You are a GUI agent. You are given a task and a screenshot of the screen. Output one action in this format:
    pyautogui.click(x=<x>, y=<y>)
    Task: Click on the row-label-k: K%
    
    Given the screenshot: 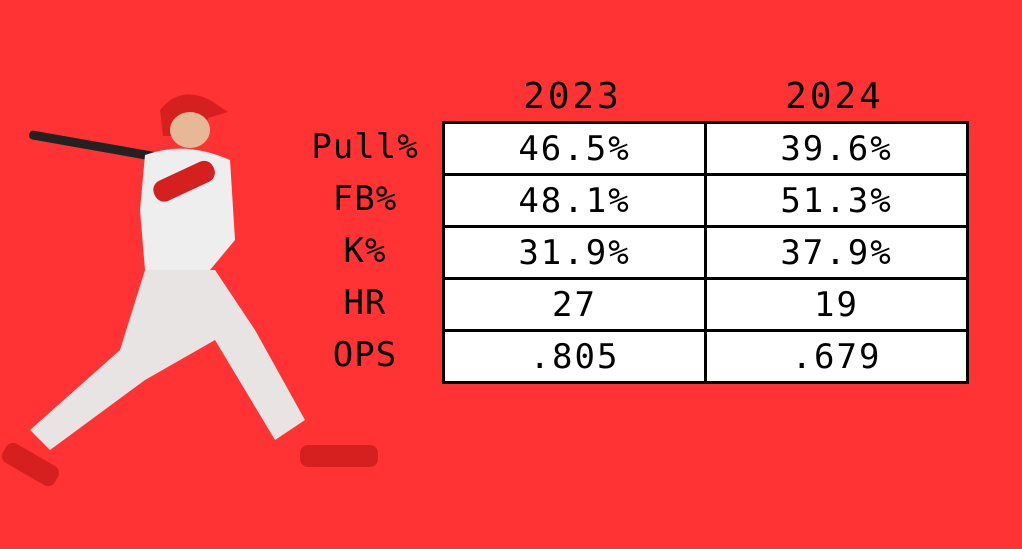 What is the action you would take?
    pyautogui.click(x=365, y=251)
    